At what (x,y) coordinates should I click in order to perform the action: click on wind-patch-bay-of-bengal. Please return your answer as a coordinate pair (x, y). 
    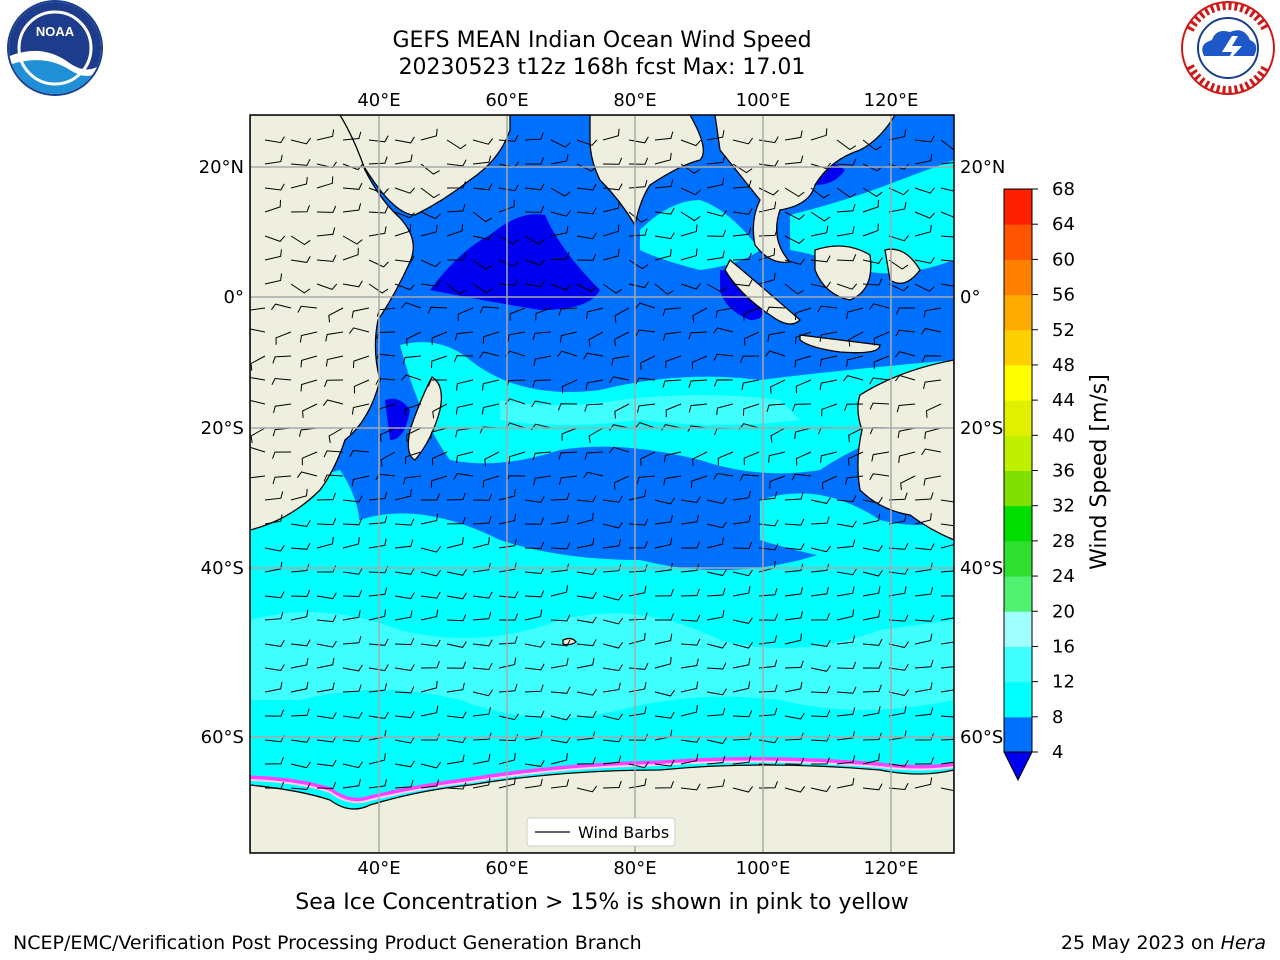
    Looking at the image, I should click on (700, 235).